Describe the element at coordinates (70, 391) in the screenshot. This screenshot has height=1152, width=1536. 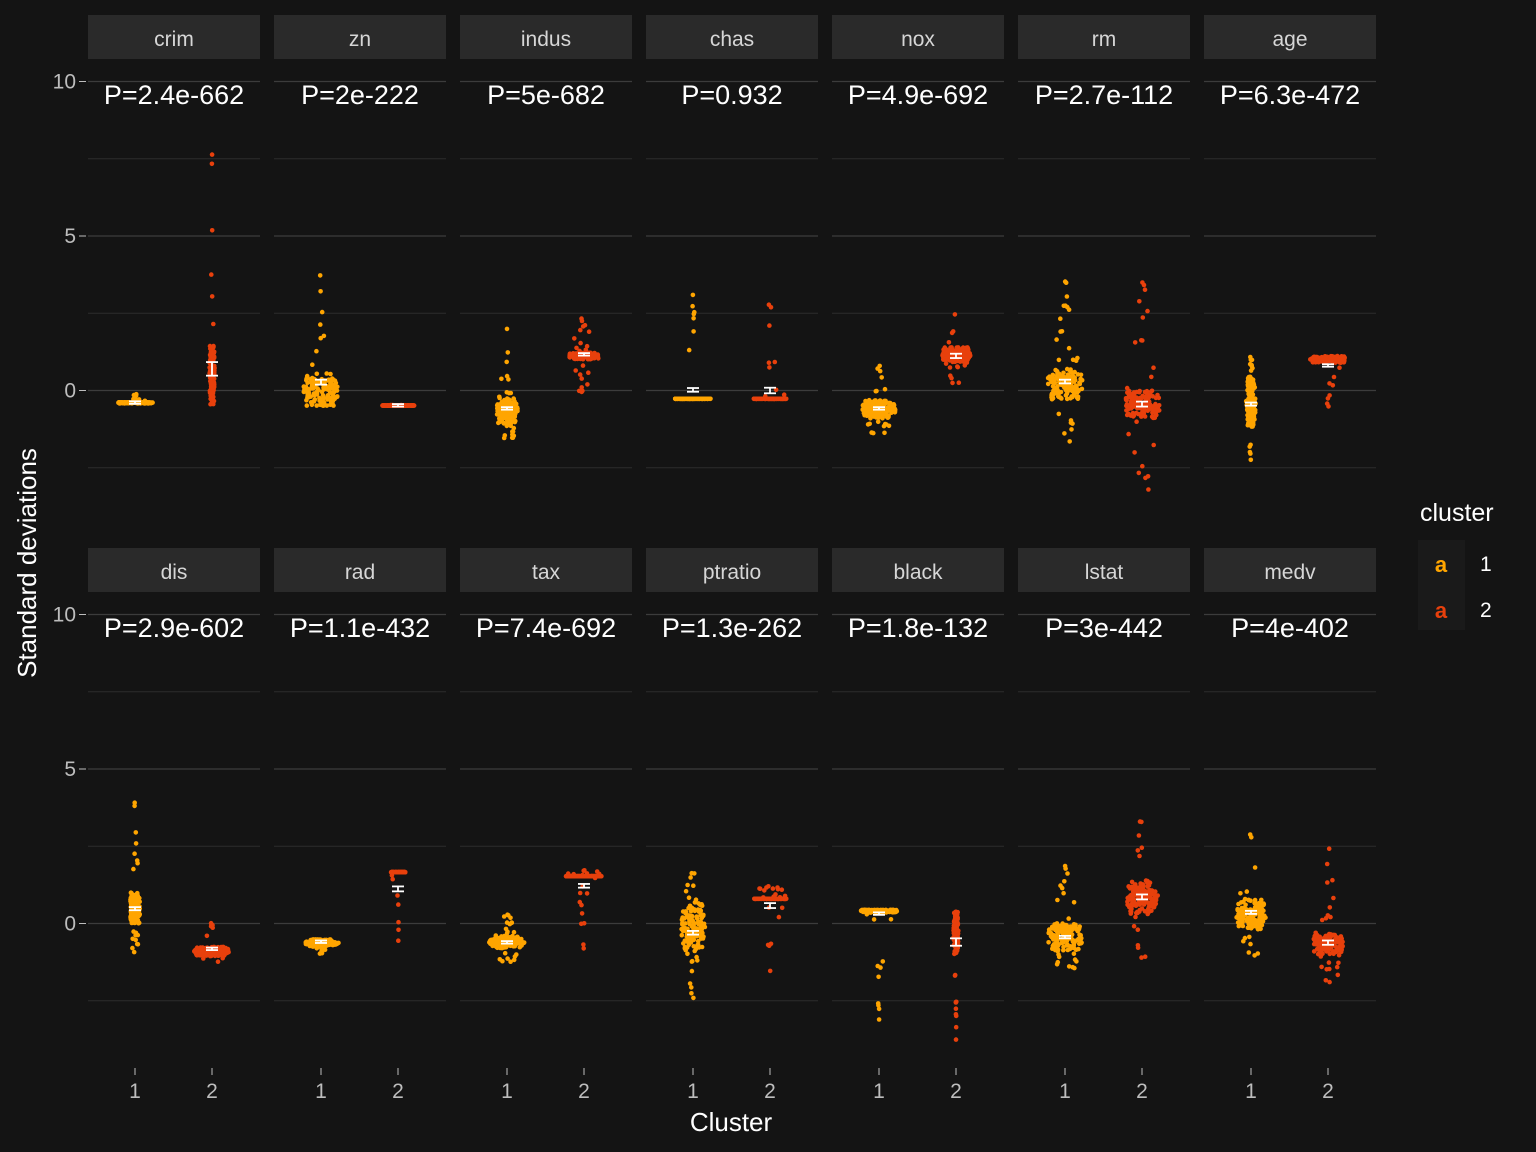
I see `y-tick-label: 0` at that location.